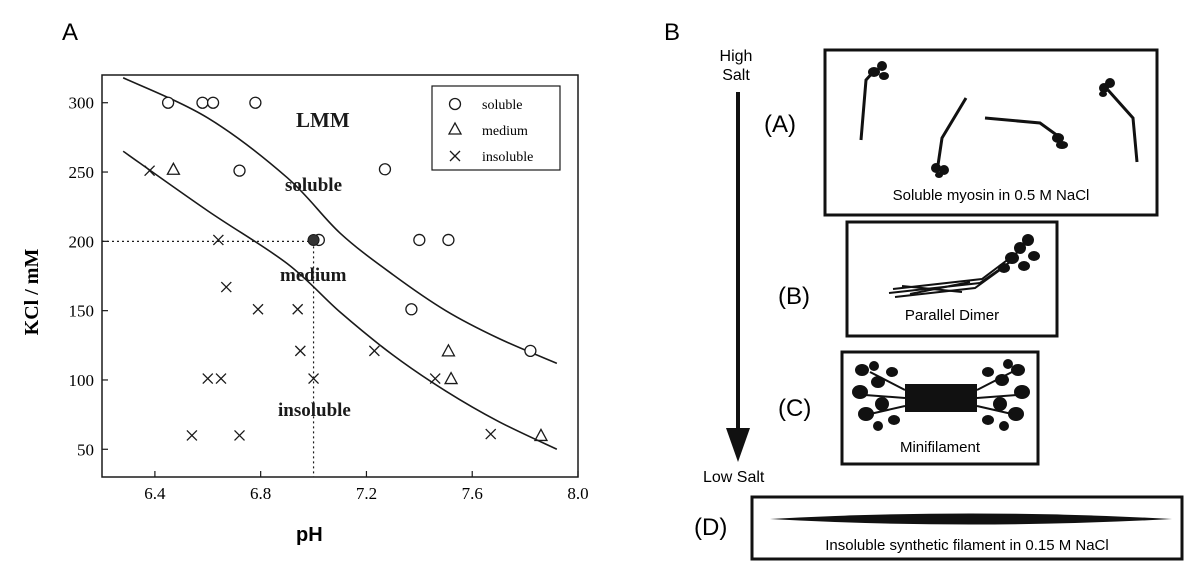 The height and width of the screenshot is (562, 1184). I want to click on y-tick-label: 50, so click(85, 449).